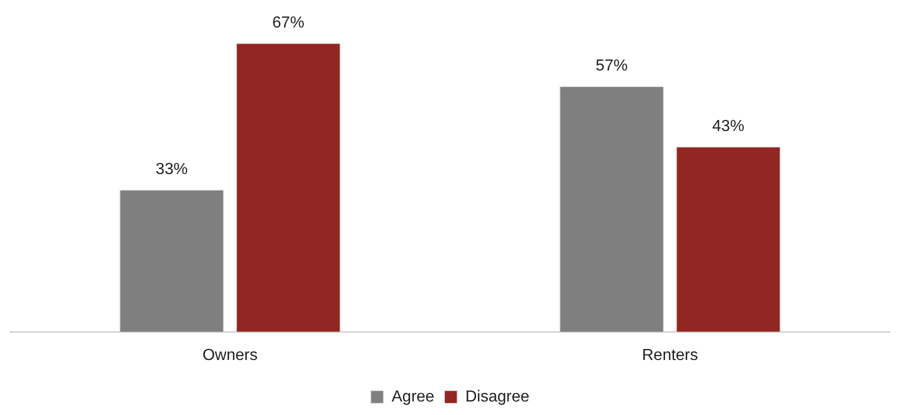  Describe the element at coordinates (612, 65) in the screenshot. I see `data-label: 57%` at that location.